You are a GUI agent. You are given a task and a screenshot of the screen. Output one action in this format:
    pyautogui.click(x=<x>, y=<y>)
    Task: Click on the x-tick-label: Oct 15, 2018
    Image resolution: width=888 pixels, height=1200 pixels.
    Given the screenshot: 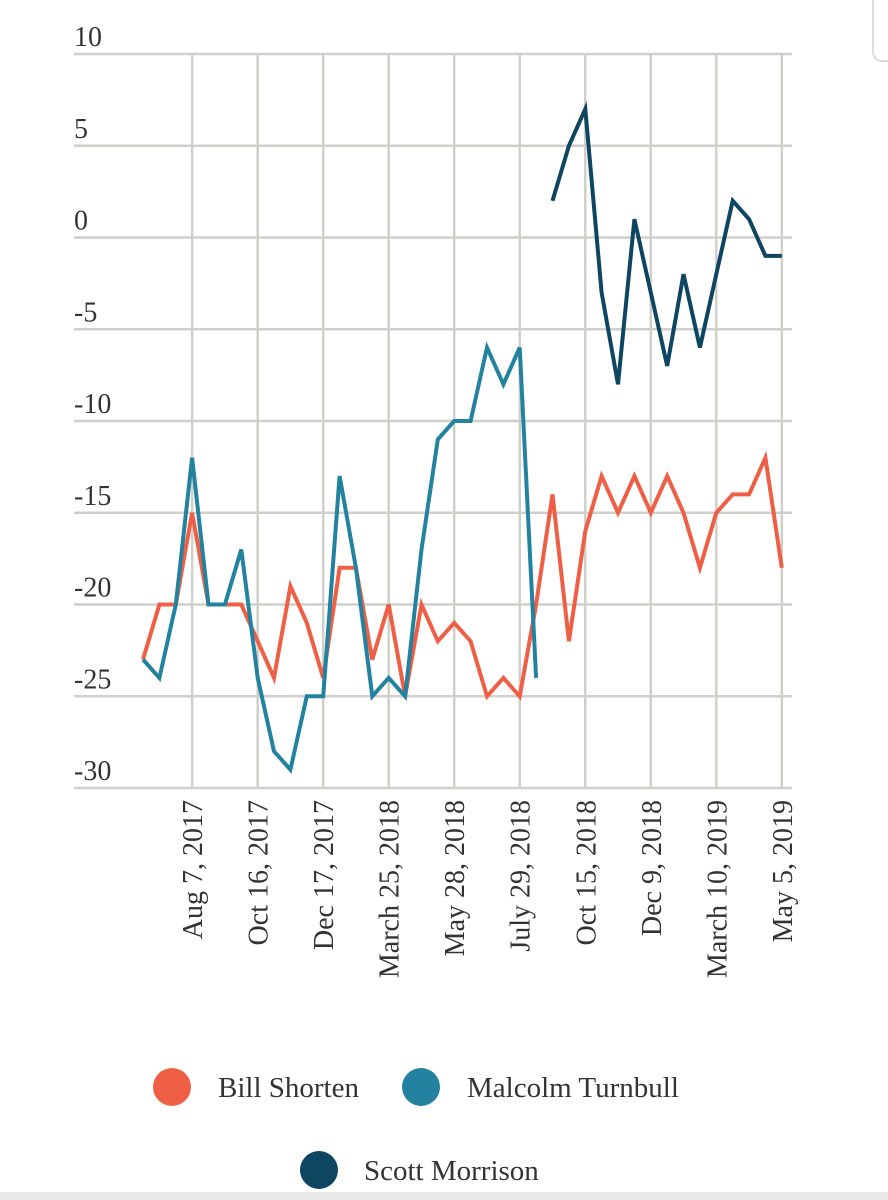 What is the action you would take?
    pyautogui.click(x=586, y=872)
    